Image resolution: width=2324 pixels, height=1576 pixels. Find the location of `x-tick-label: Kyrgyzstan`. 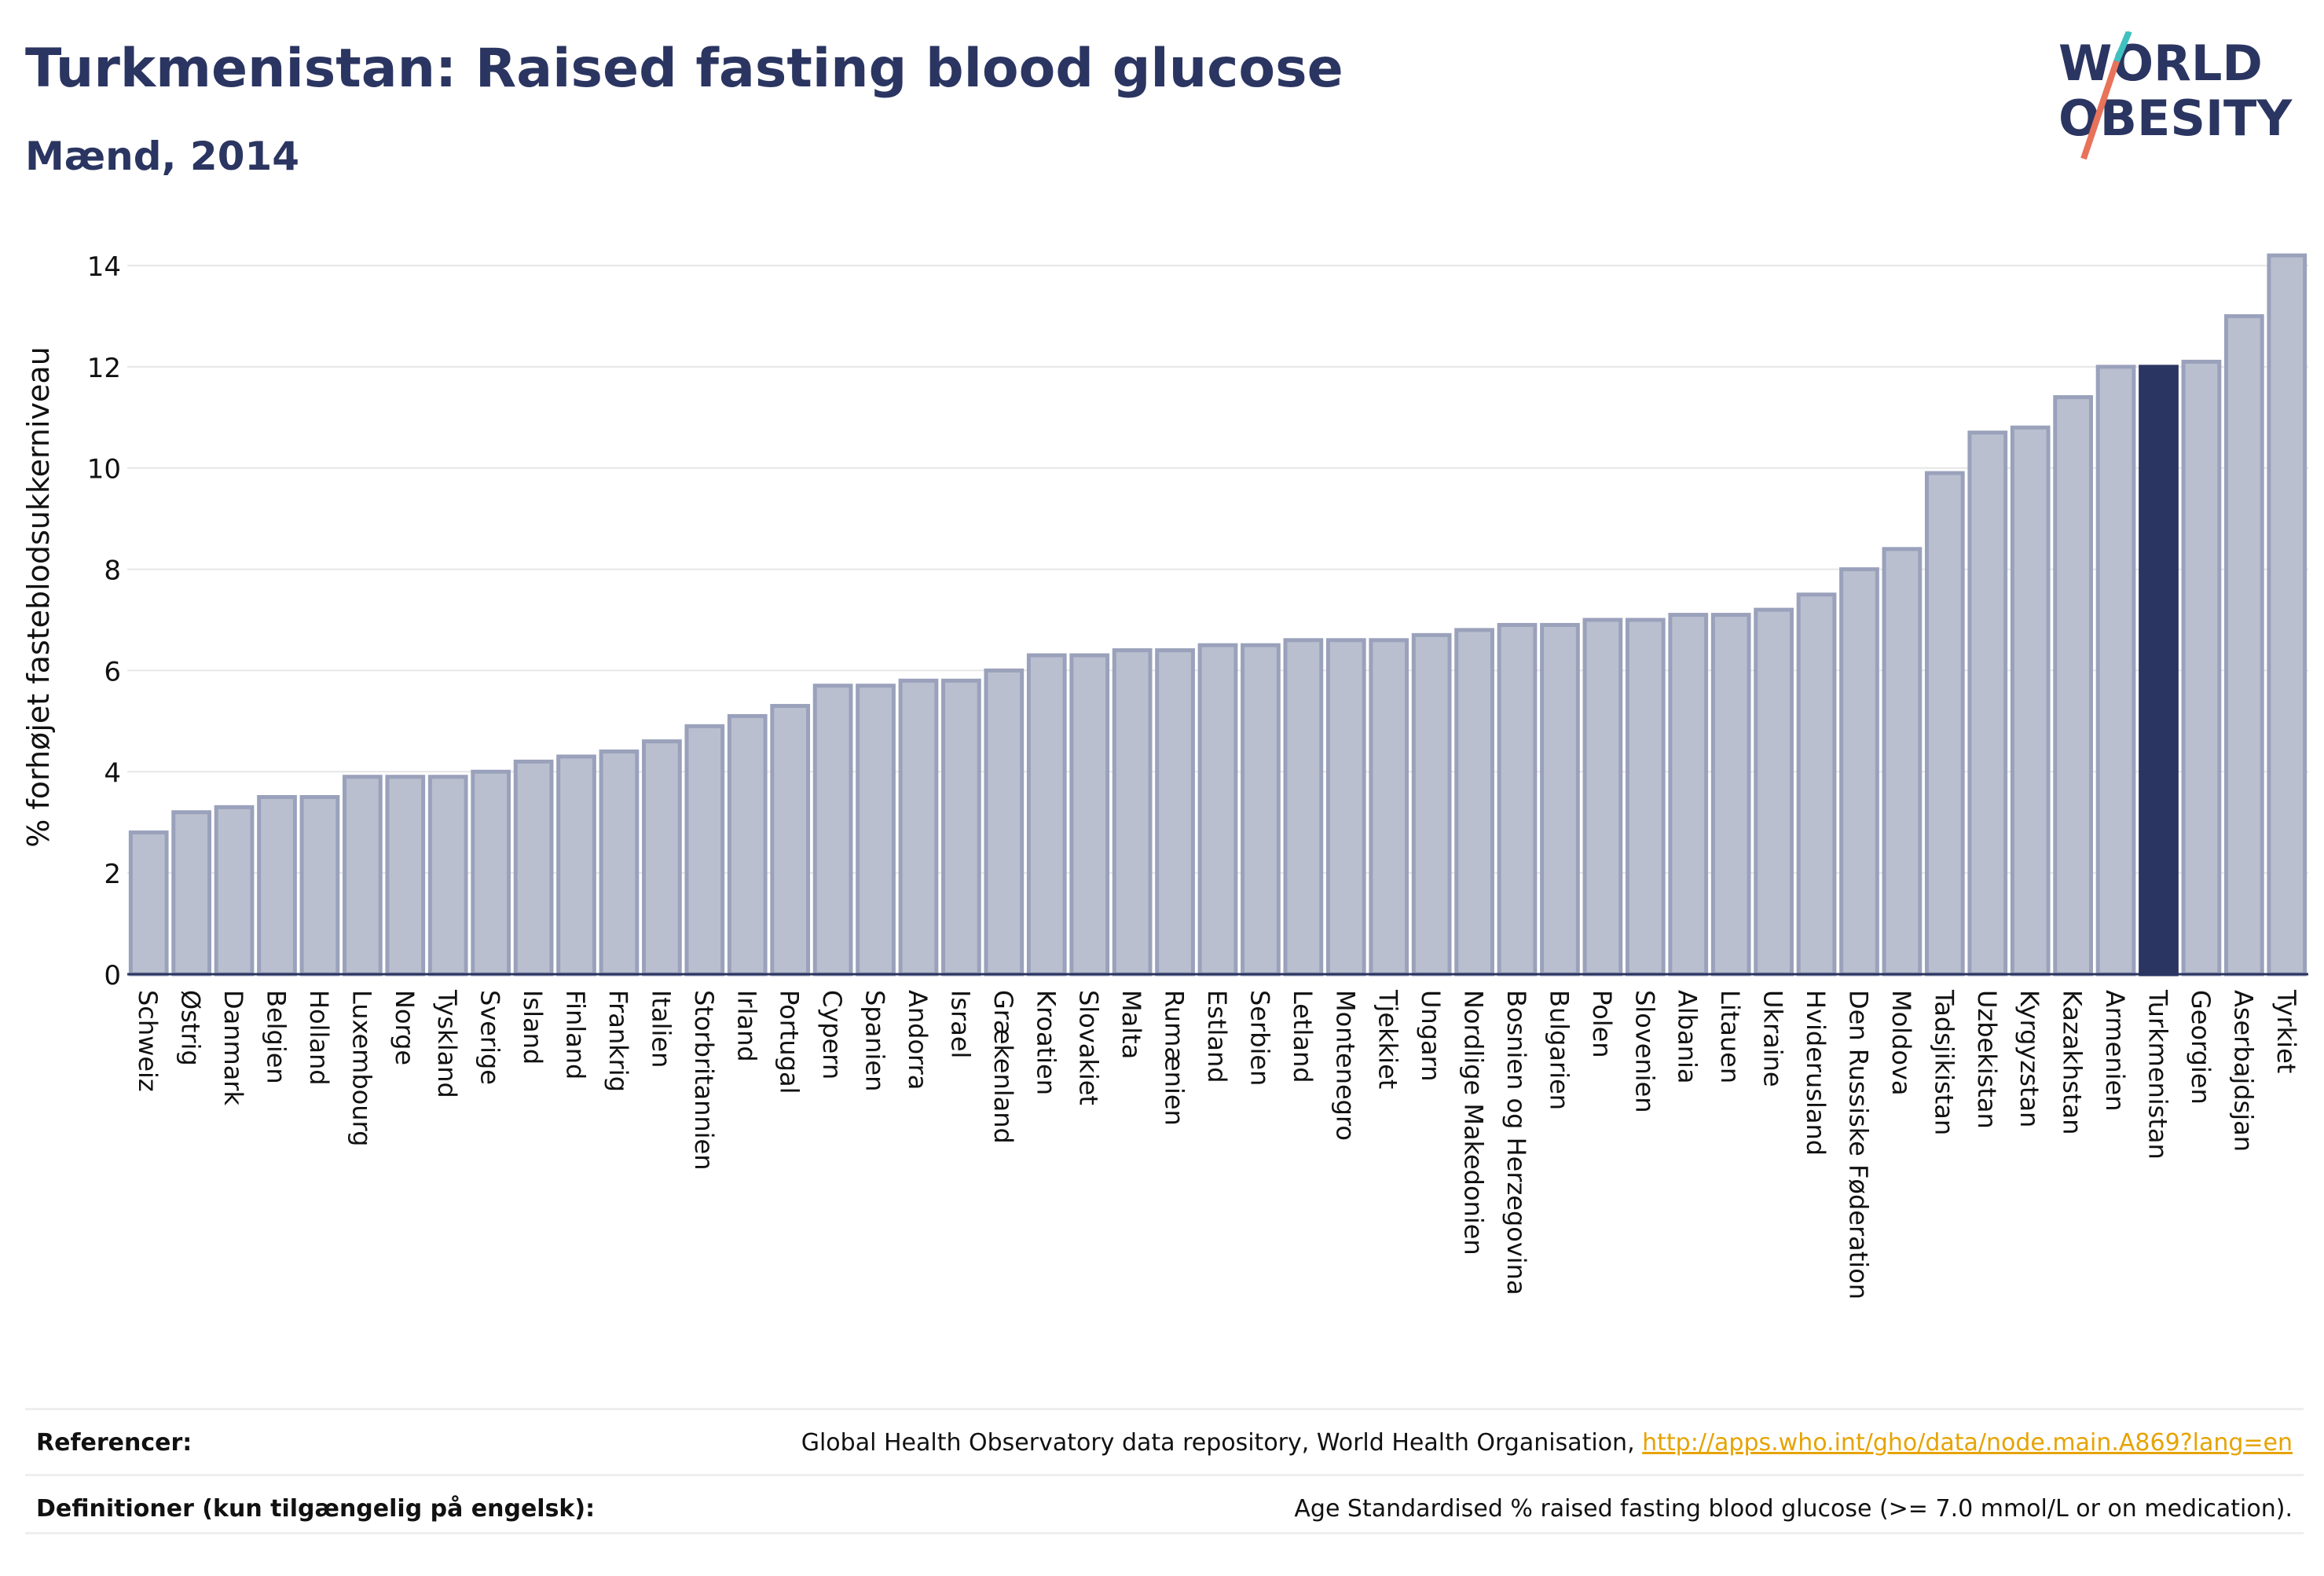

x-tick-label: Kyrgyzstan is located at coordinates (2029, 1058).